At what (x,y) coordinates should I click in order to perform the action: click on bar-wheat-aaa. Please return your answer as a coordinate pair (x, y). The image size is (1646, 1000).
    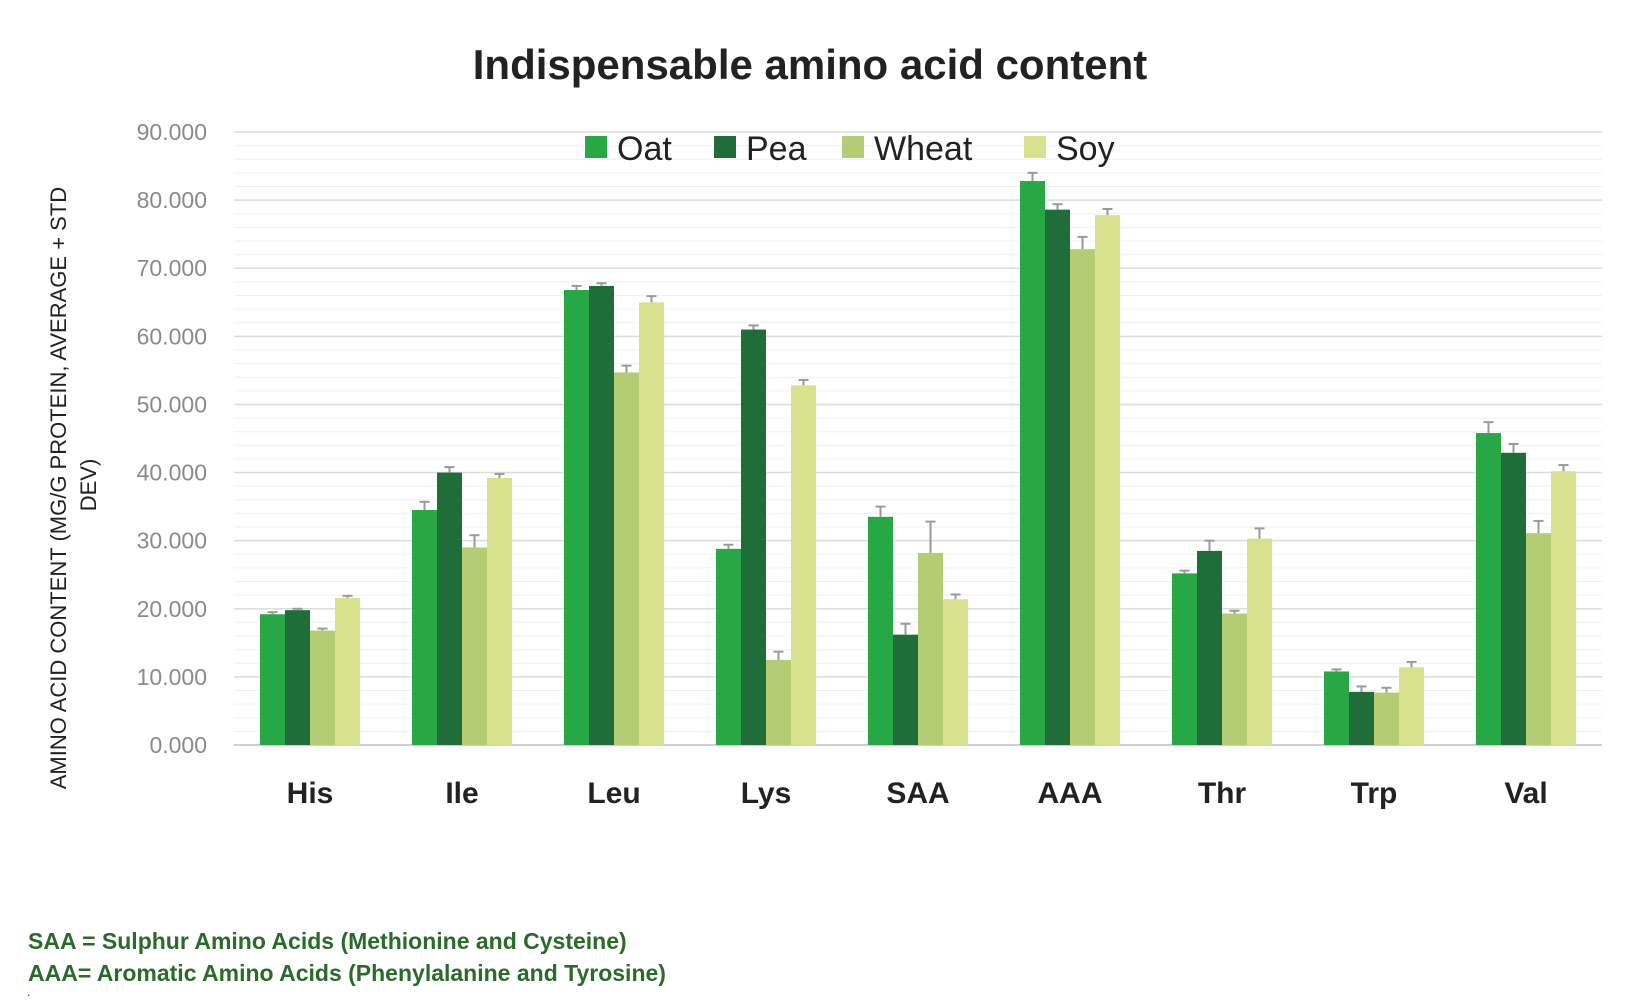
    Looking at the image, I should click on (1082, 497).